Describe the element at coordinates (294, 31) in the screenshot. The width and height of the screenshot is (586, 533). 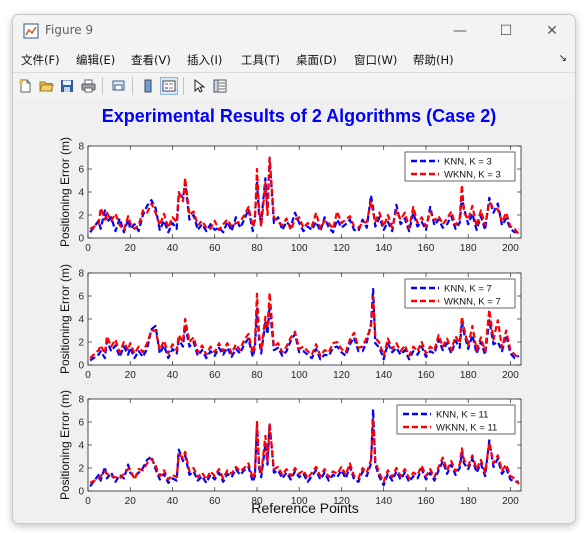
I see `title-bar: Figure 9 — ☐ ✕` at that location.